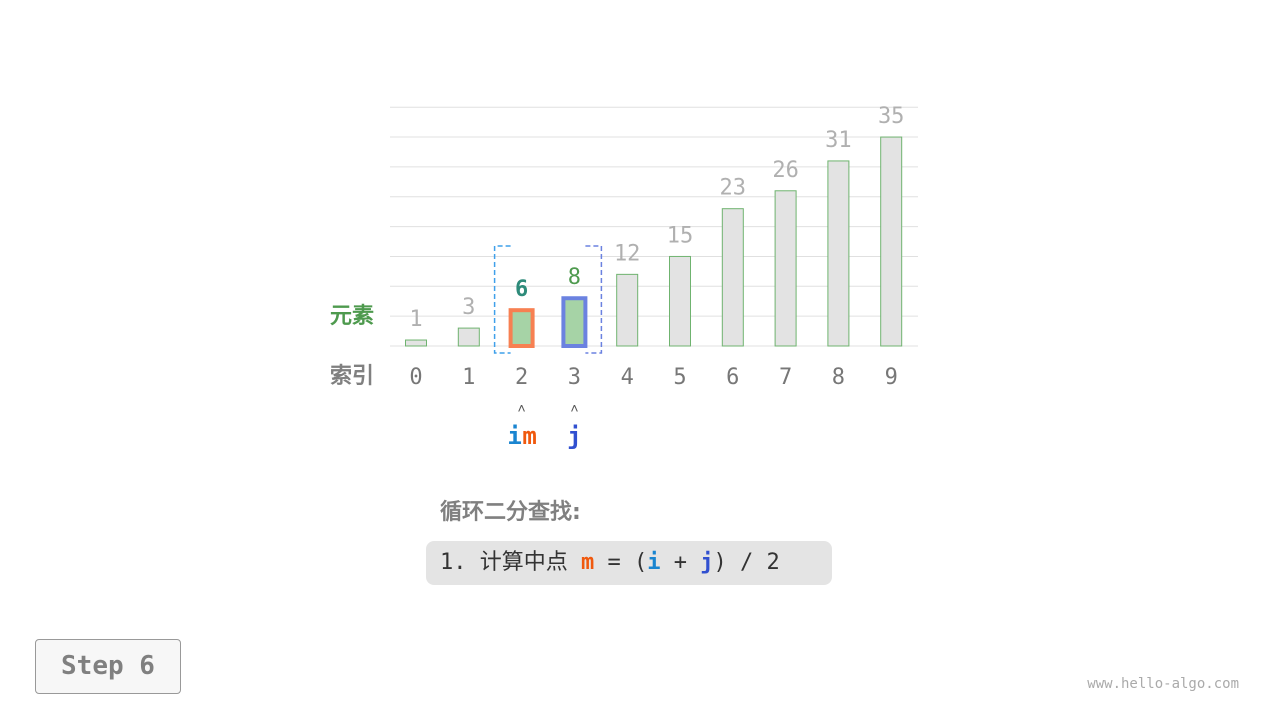 Image resolution: width=1280 pixels, height=720 pixels. I want to click on index-label: 7, so click(785, 377).